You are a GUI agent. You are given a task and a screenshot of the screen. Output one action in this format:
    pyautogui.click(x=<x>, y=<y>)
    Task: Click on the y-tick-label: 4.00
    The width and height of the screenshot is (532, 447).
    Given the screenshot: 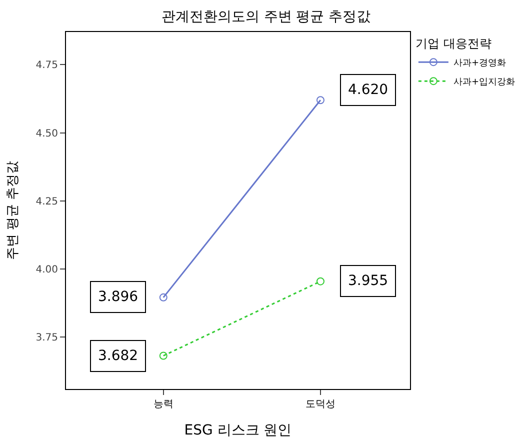 What is the action you would take?
    pyautogui.click(x=47, y=270)
    